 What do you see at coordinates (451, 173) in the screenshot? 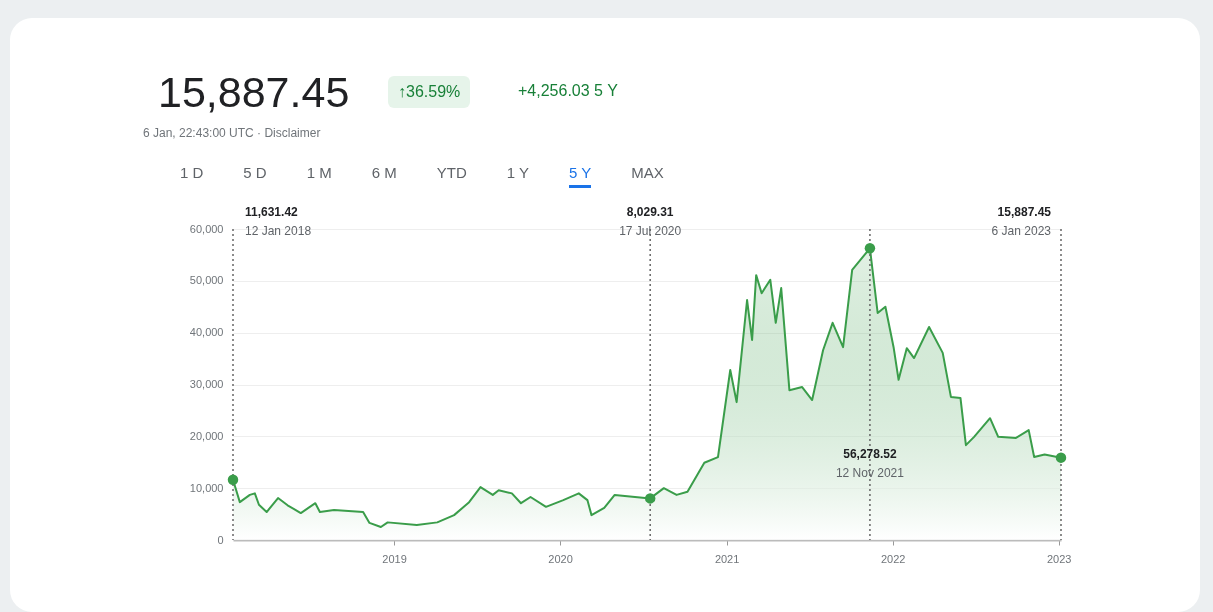
I see `text: YTD` at bounding box center [451, 173].